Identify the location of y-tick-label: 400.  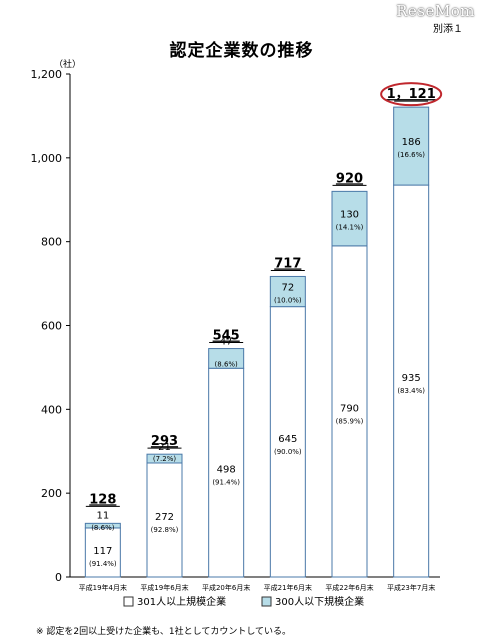
(51, 409).